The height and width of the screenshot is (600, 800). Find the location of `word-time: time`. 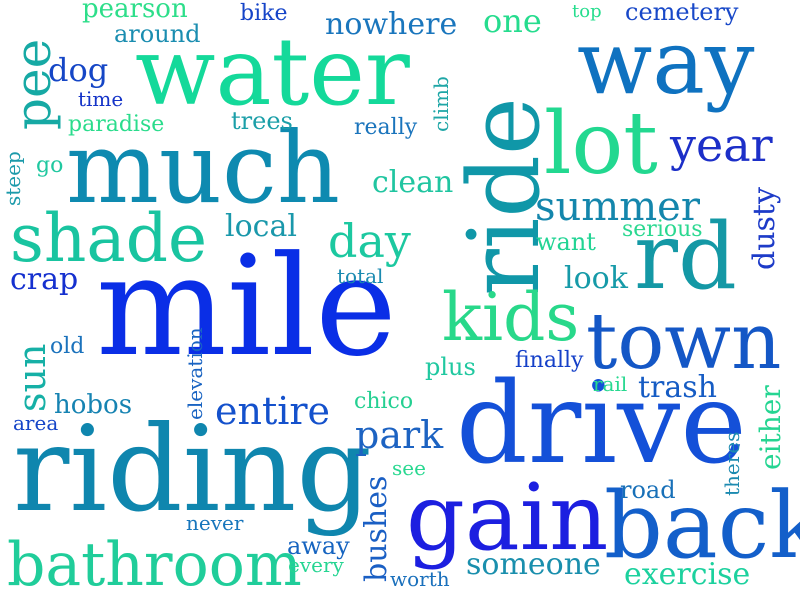

word-time: time is located at coordinates (101, 99).